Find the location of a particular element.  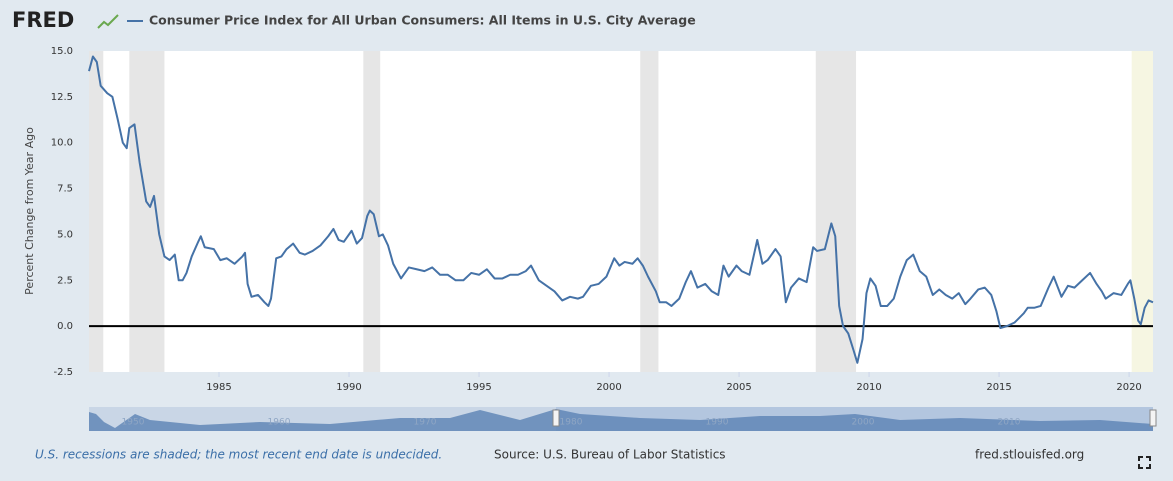

navigator-labels: 1950 1960 1970 1980 1990 2000 2010 is located at coordinates (571, 423).